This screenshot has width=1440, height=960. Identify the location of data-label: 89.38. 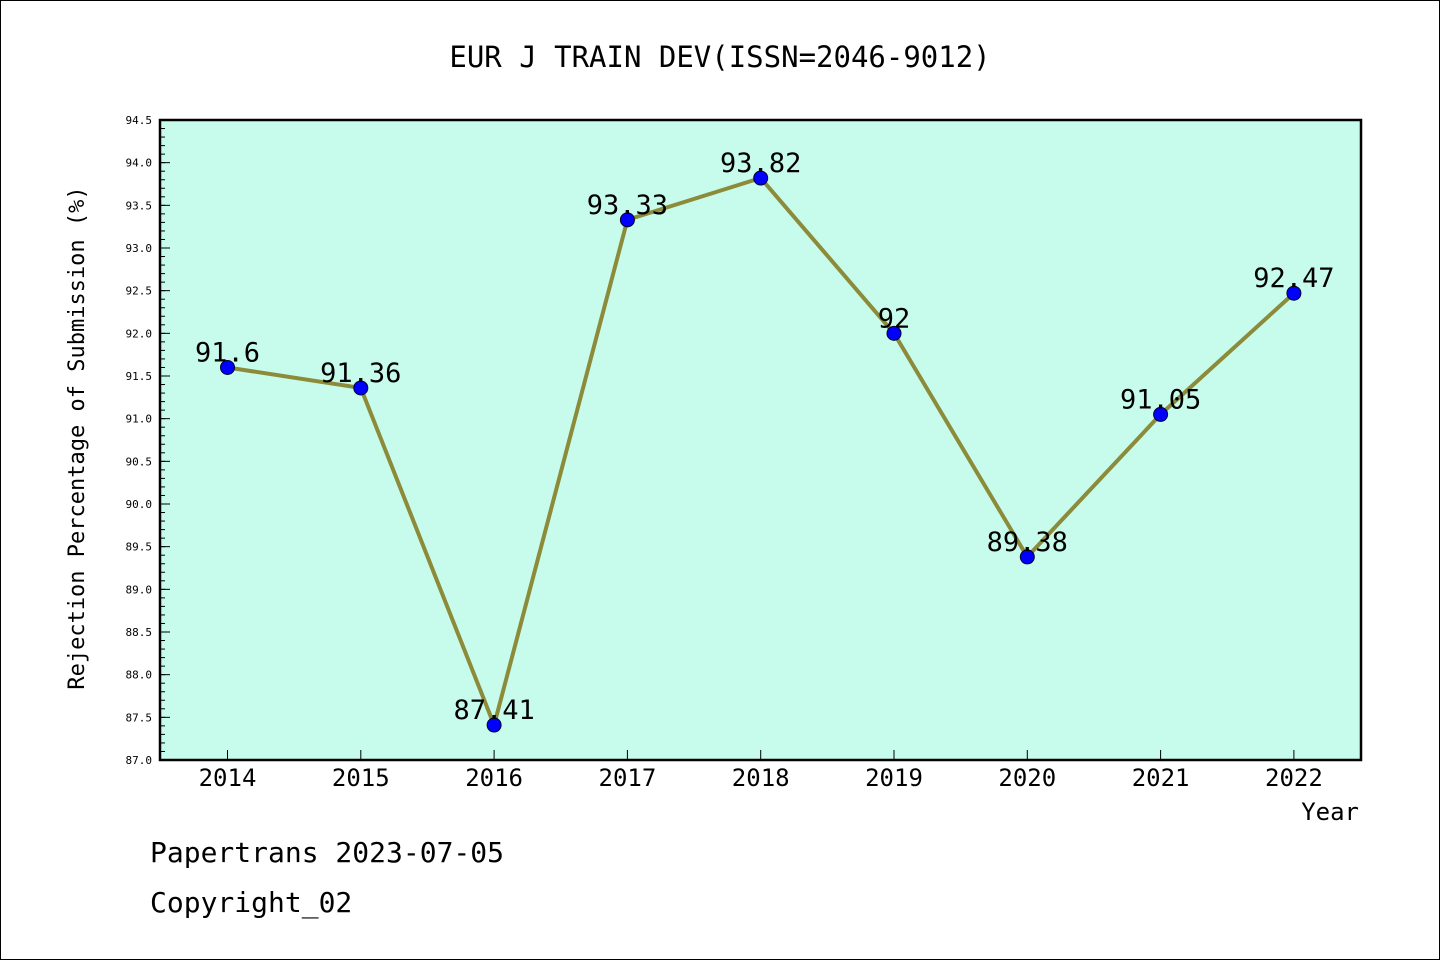
(1027, 542).